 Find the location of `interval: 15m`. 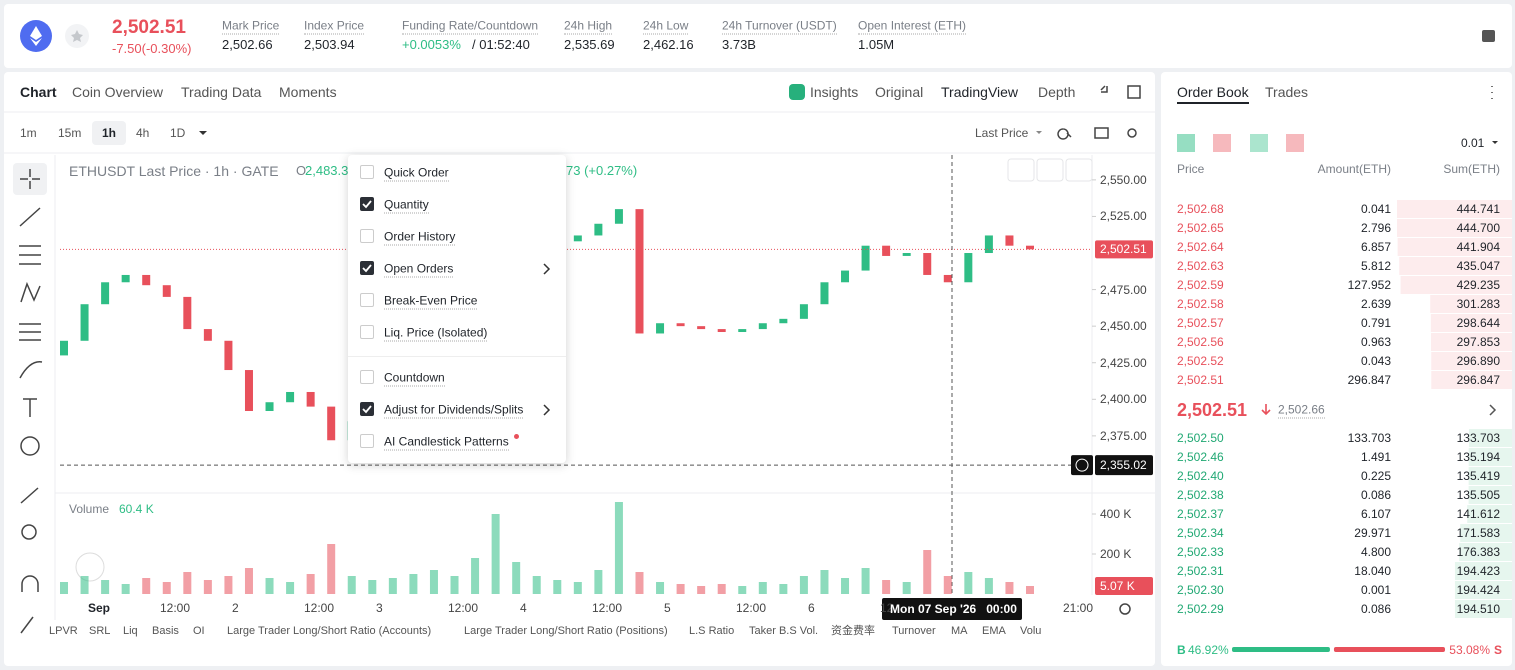

interval: 15m is located at coordinates (70, 133).